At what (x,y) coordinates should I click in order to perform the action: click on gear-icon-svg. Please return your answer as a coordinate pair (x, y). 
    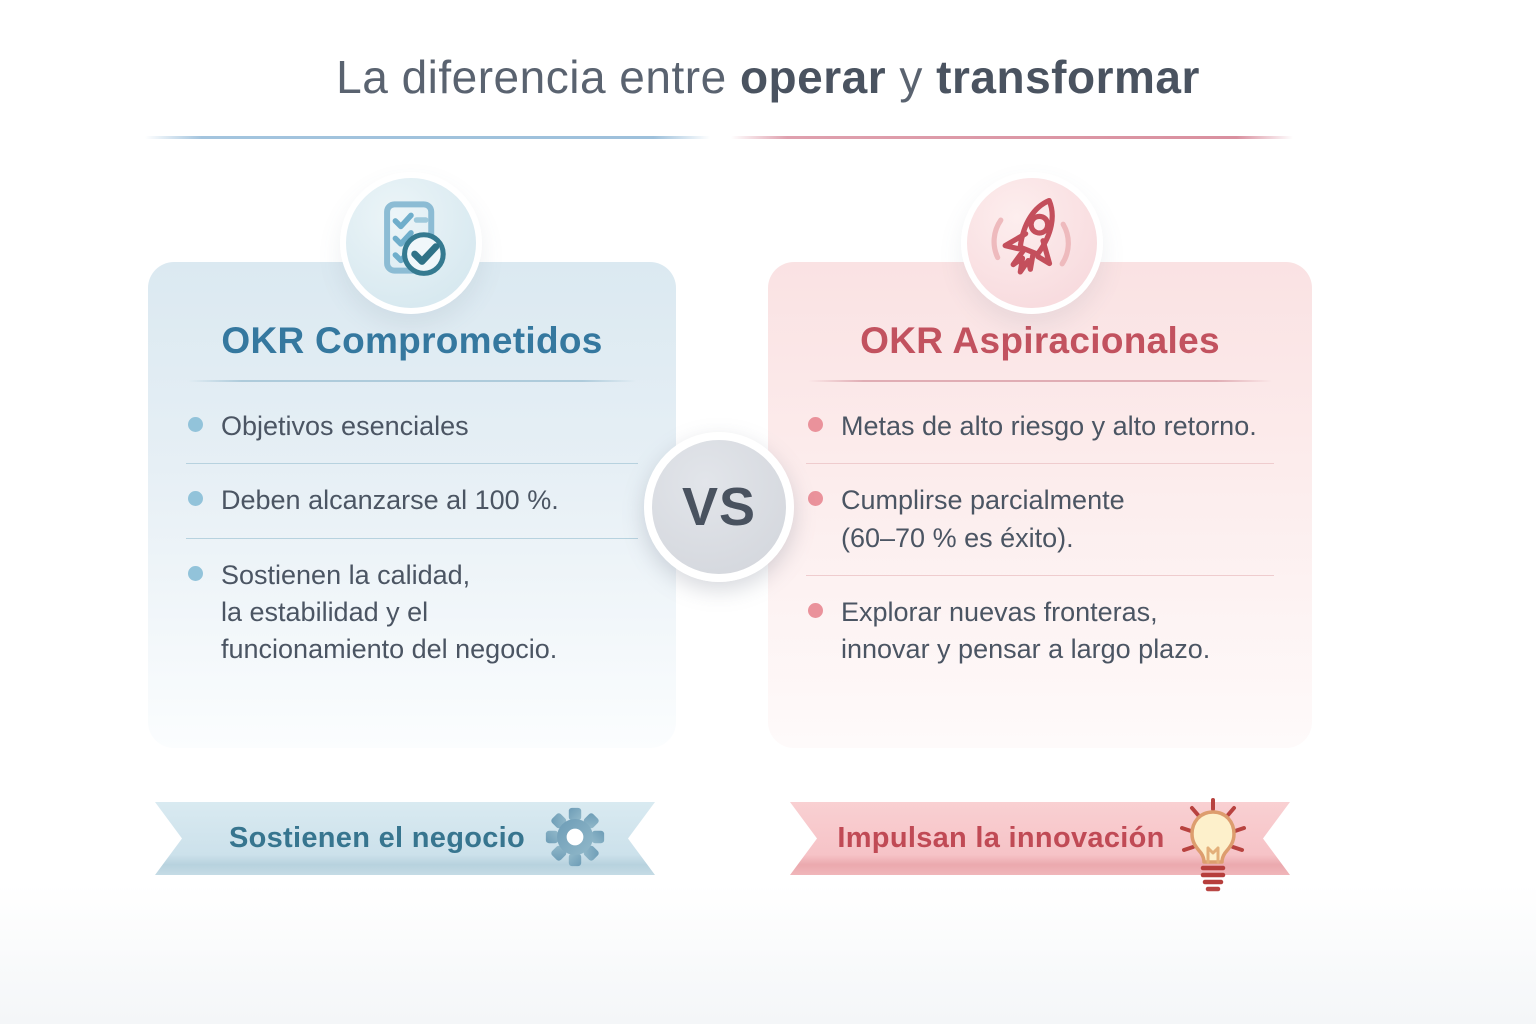
    Looking at the image, I should click on (575, 837).